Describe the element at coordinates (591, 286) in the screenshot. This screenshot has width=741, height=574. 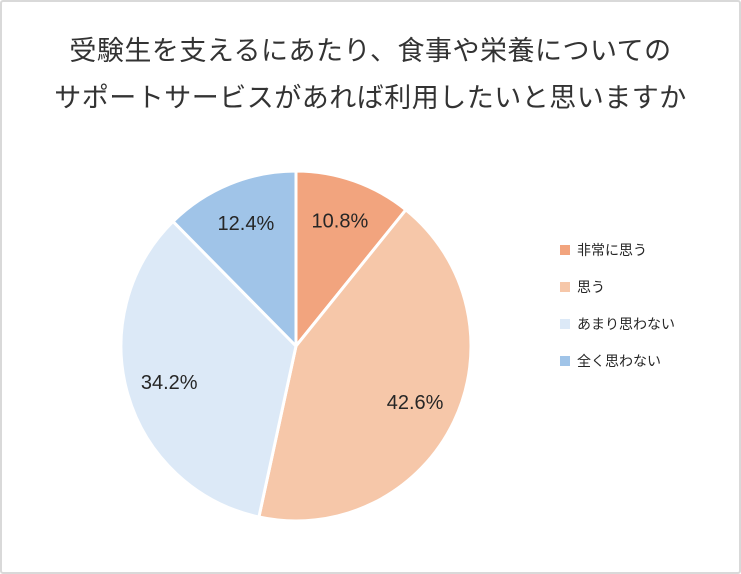
I see `legend-label: 思う` at that location.